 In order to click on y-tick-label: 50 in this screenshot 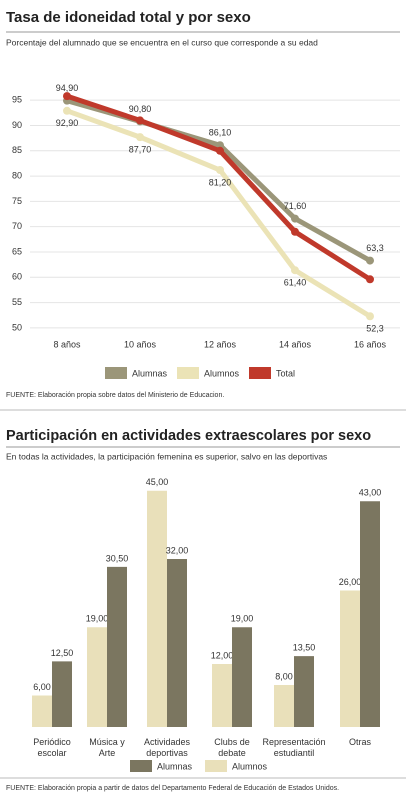, I will do `click(17, 327)`.